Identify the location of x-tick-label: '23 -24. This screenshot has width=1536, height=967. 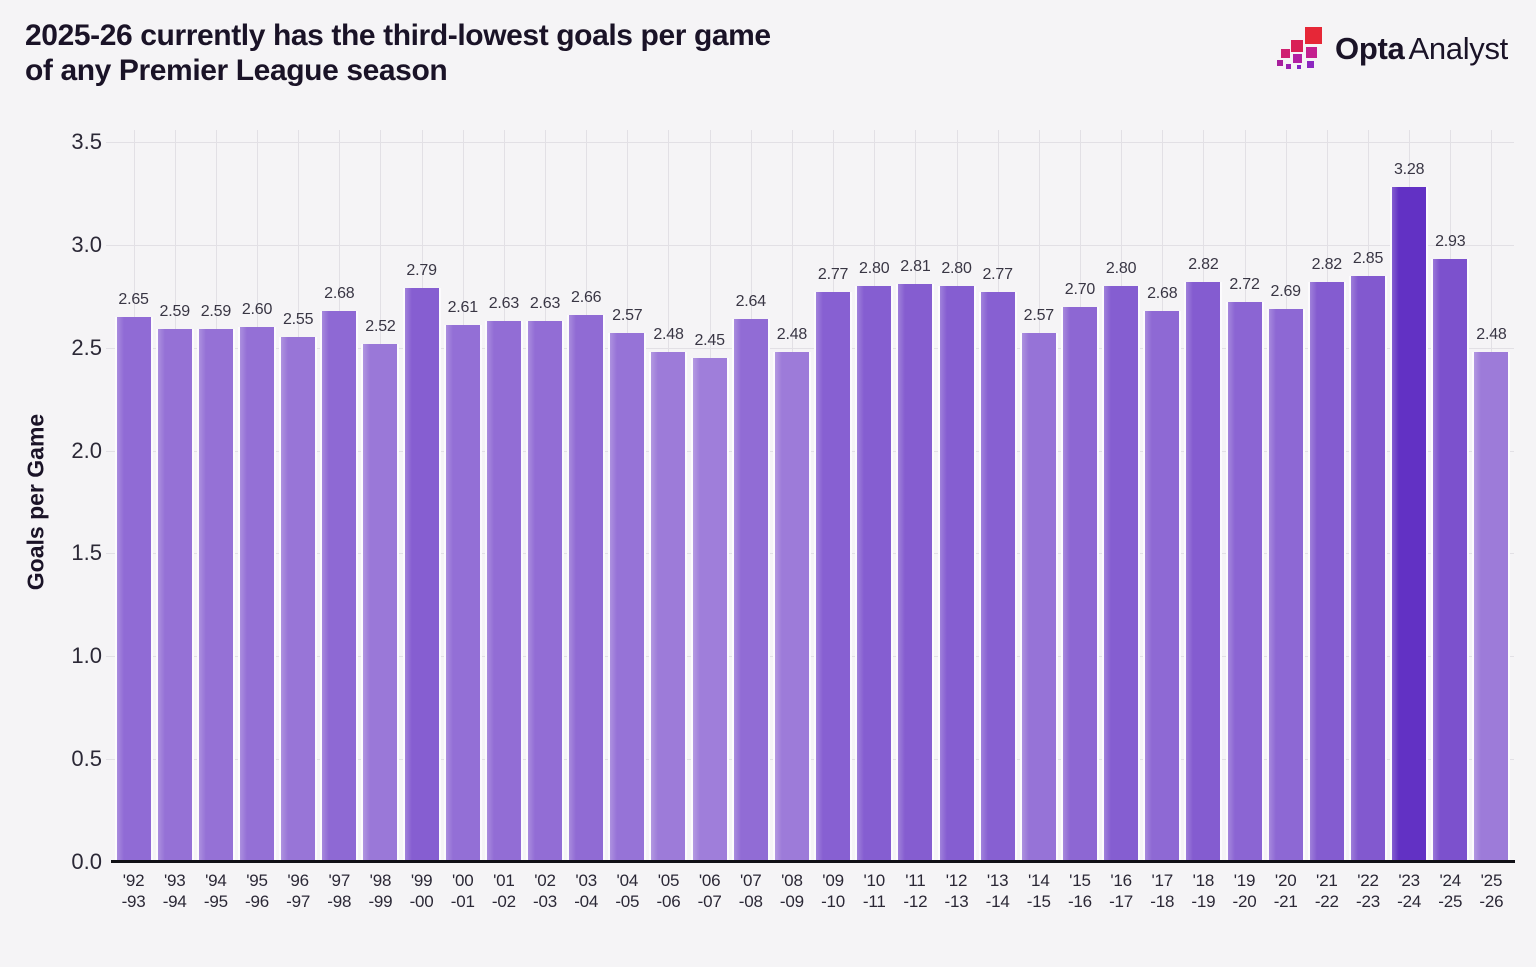
(1409, 891).